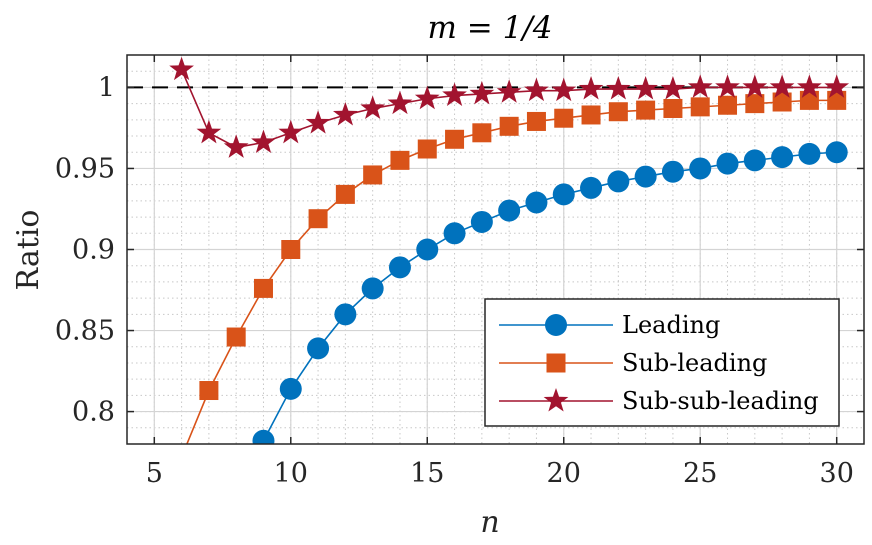 This screenshot has width=872, height=545. Describe the element at coordinates (291, 473) in the screenshot. I see `x-tick-label: 10` at that location.